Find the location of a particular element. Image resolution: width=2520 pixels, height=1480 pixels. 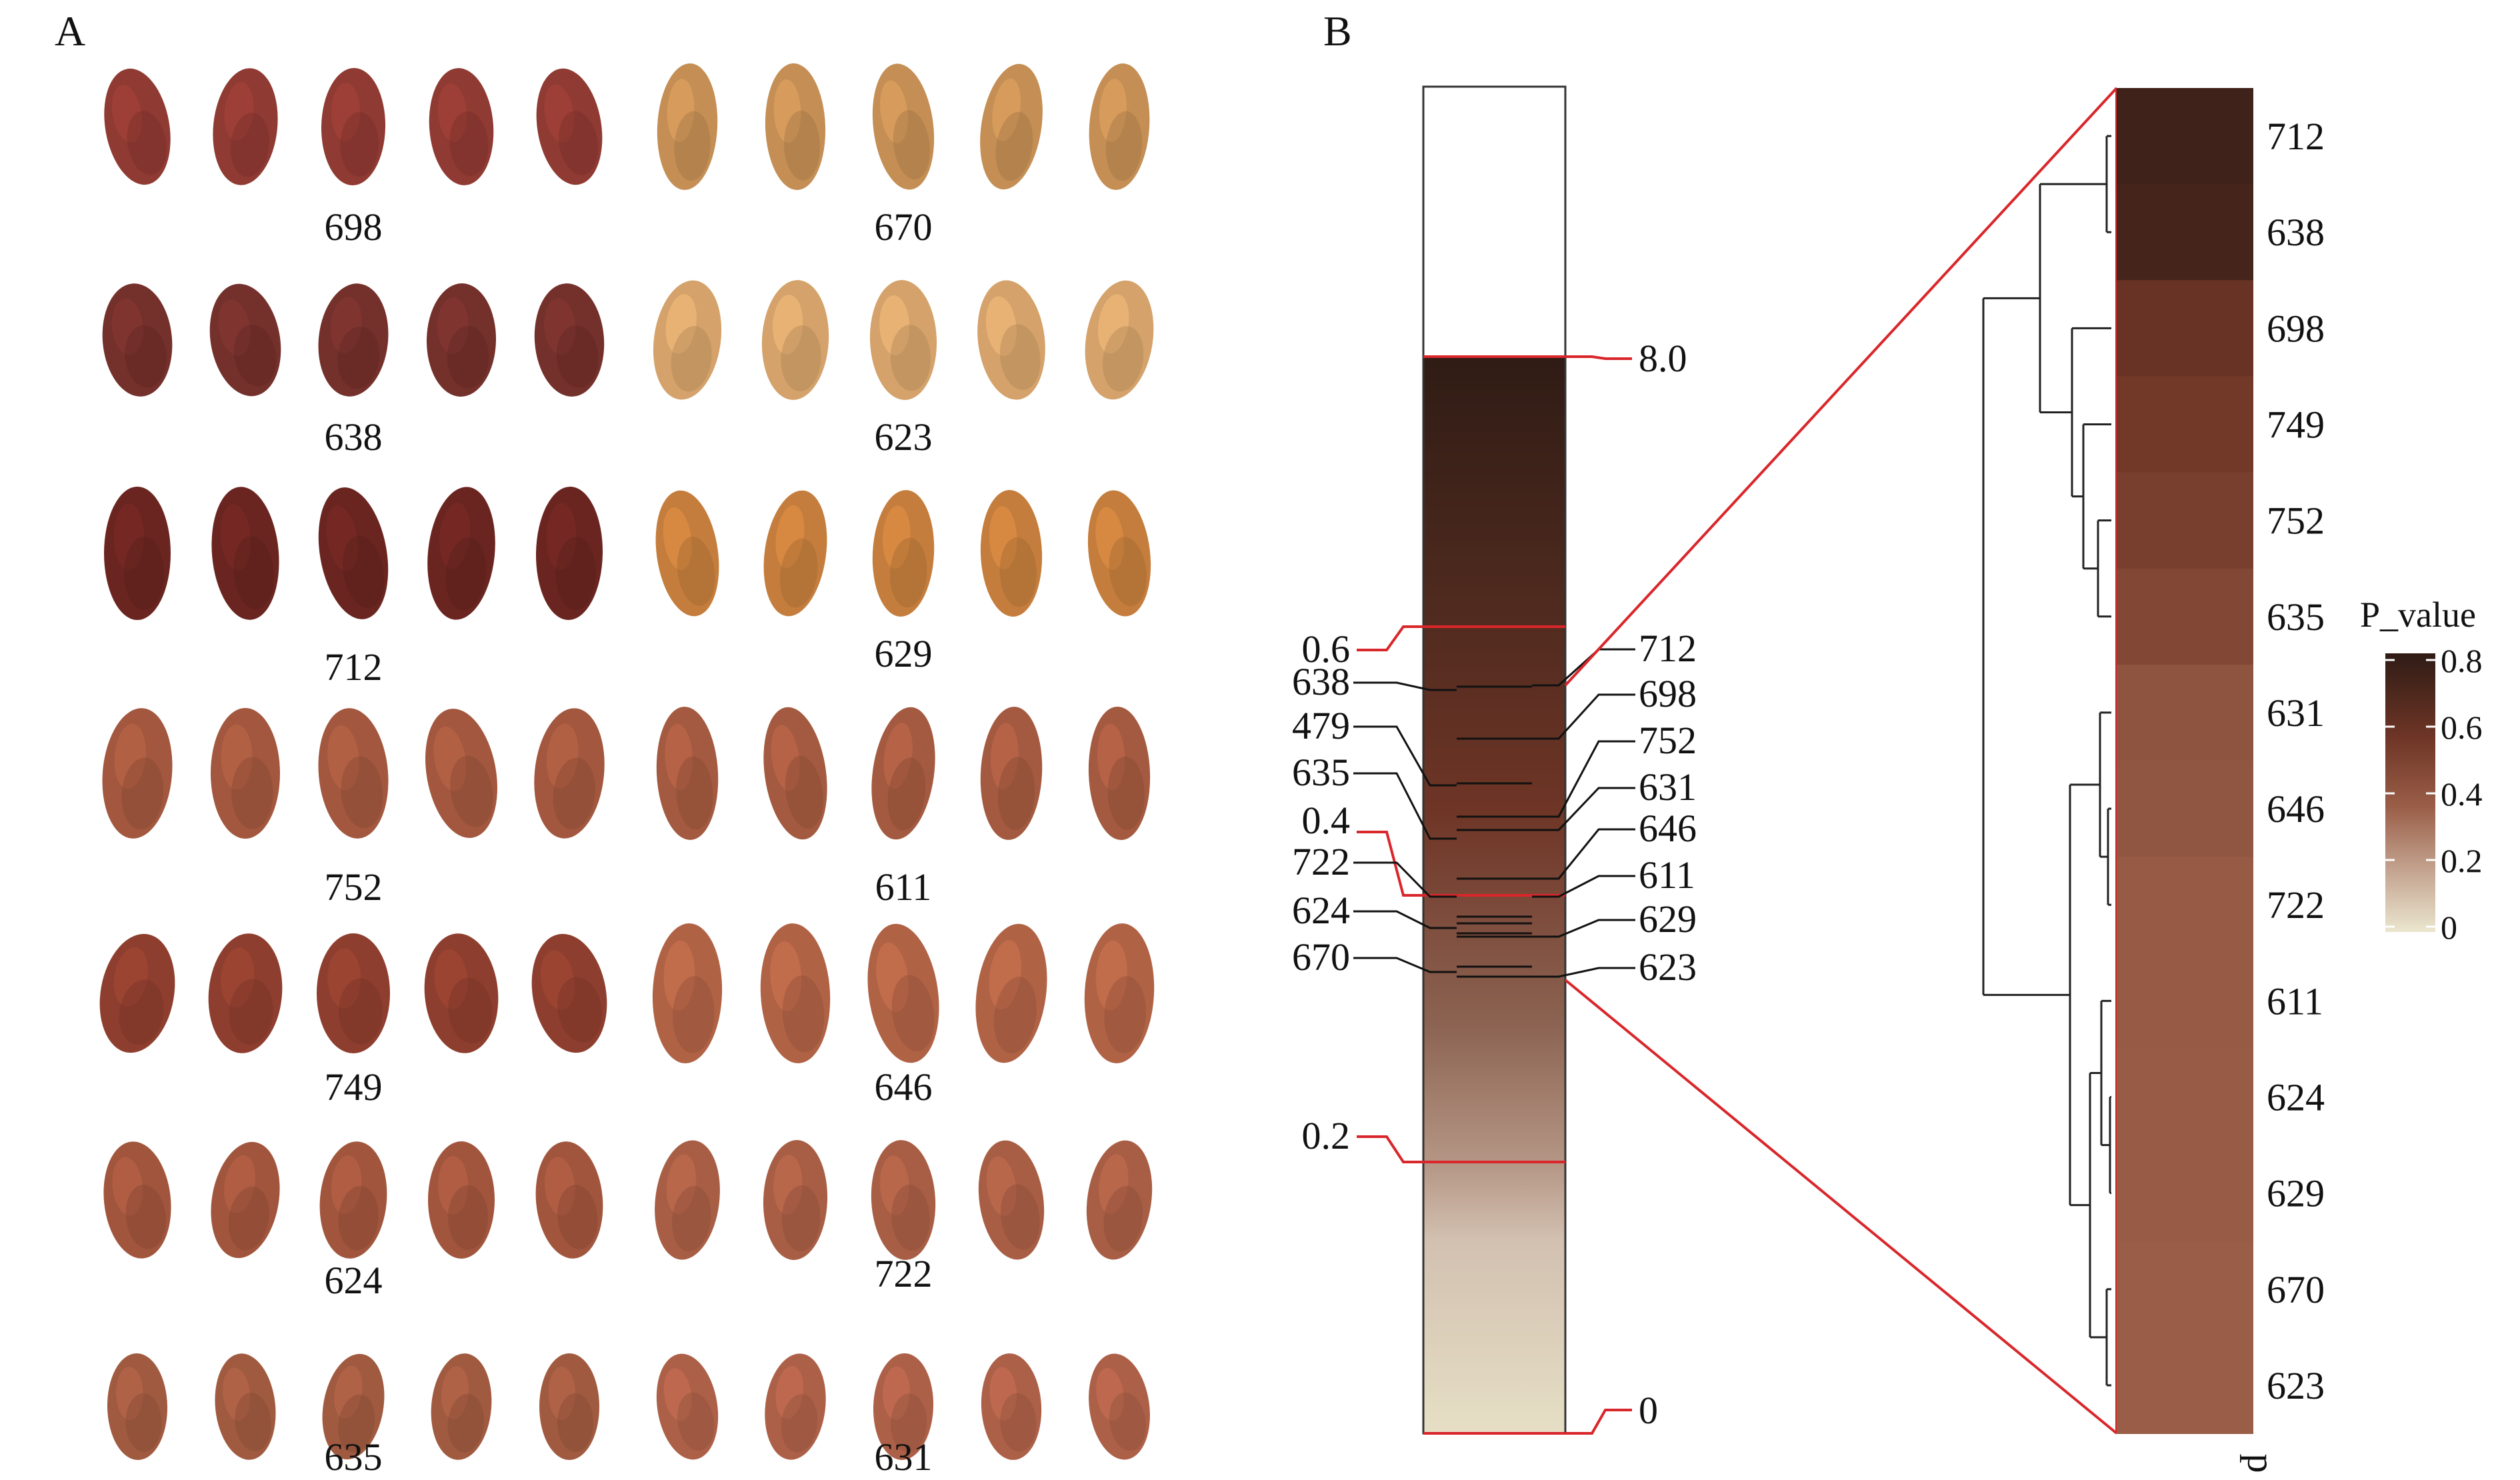

scale-mark-label: 0 is located at coordinates (1648, 1410).